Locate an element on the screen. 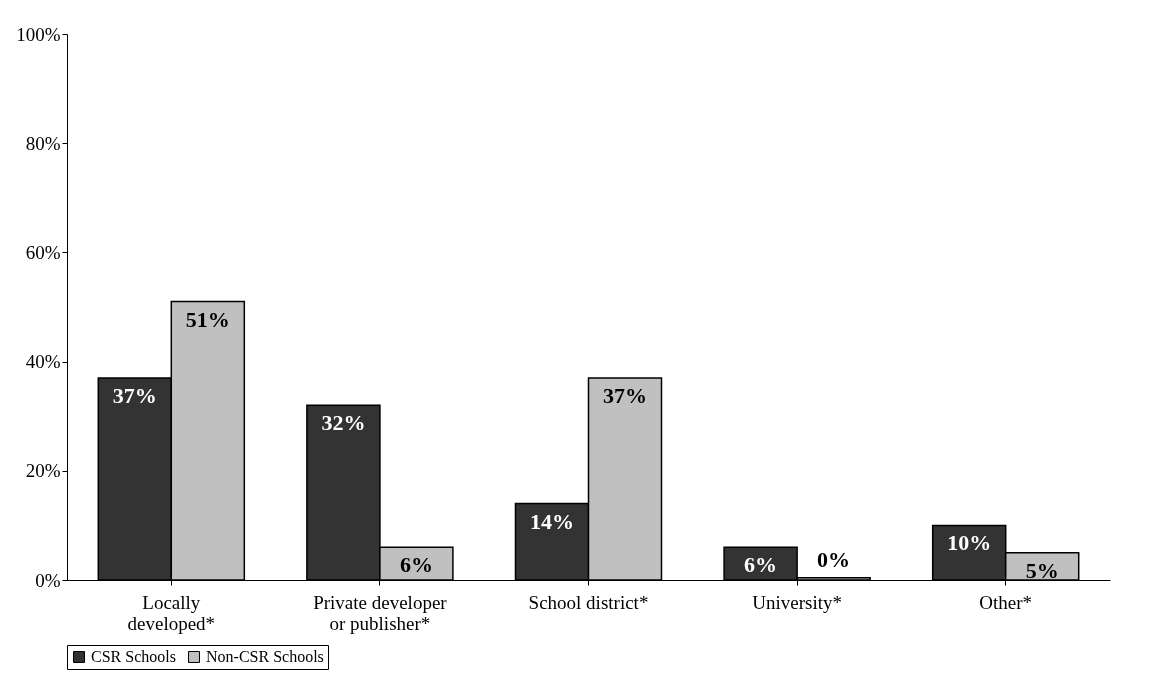 This screenshot has width=1156, height=695. x-tick-label: Private developer or publisher* is located at coordinates (380, 612).